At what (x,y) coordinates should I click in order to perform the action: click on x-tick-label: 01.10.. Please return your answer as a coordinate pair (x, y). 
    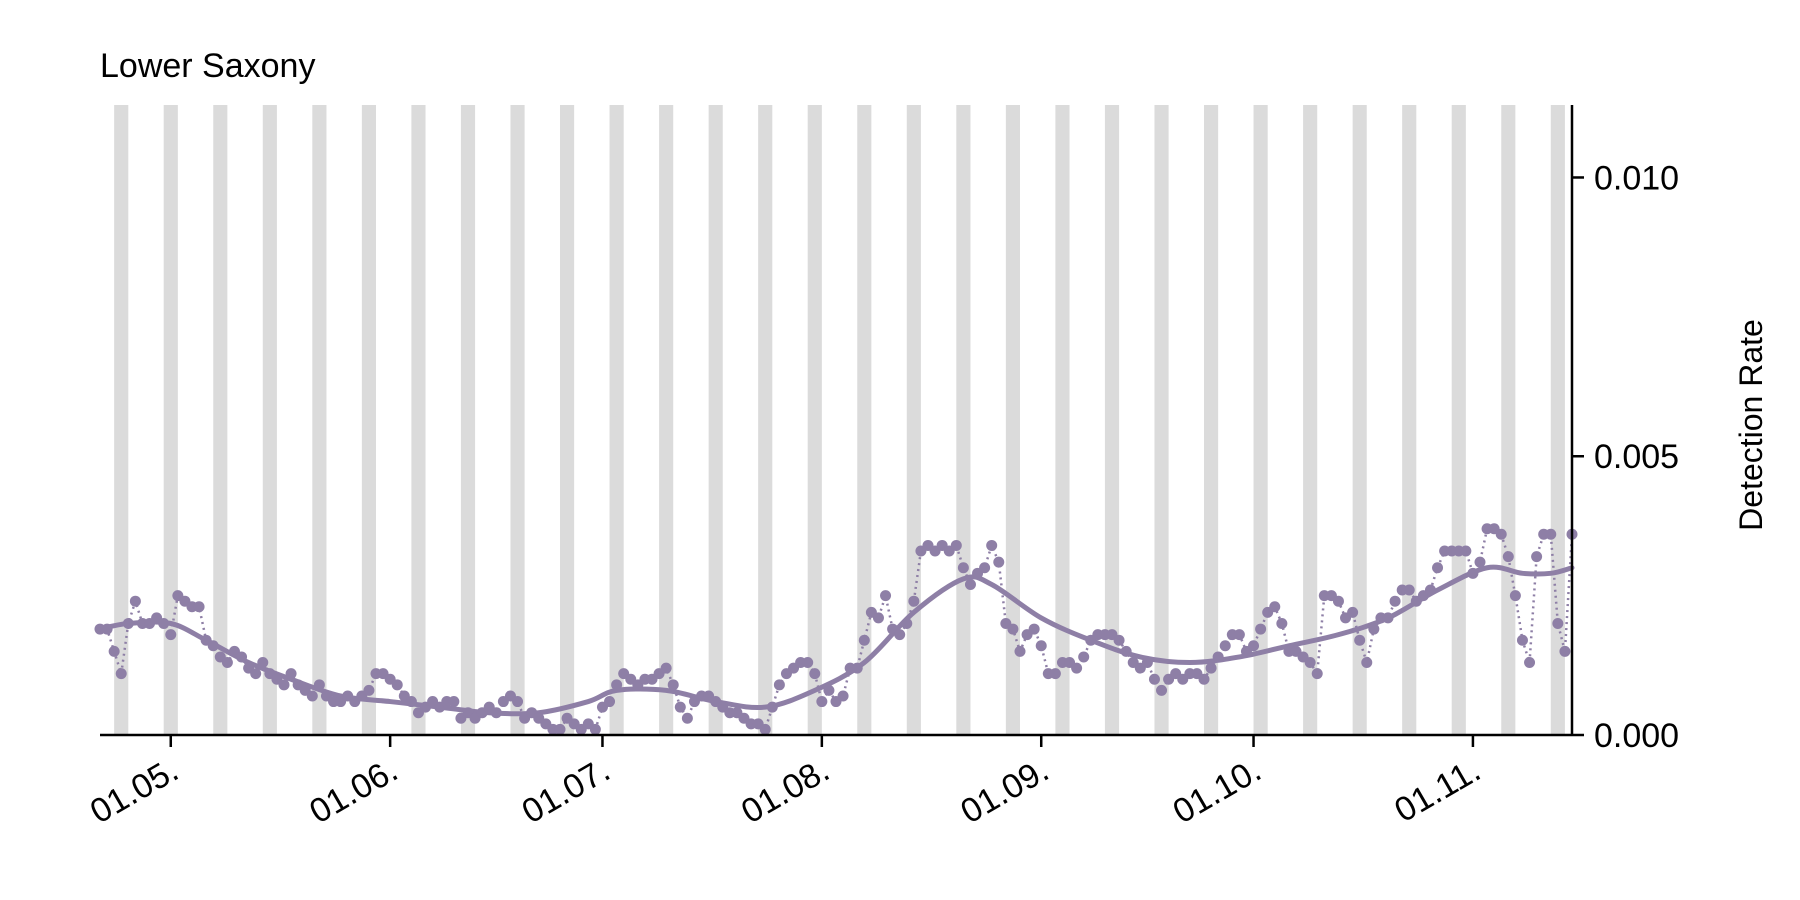
    Looking at the image, I should click on (1217, 791).